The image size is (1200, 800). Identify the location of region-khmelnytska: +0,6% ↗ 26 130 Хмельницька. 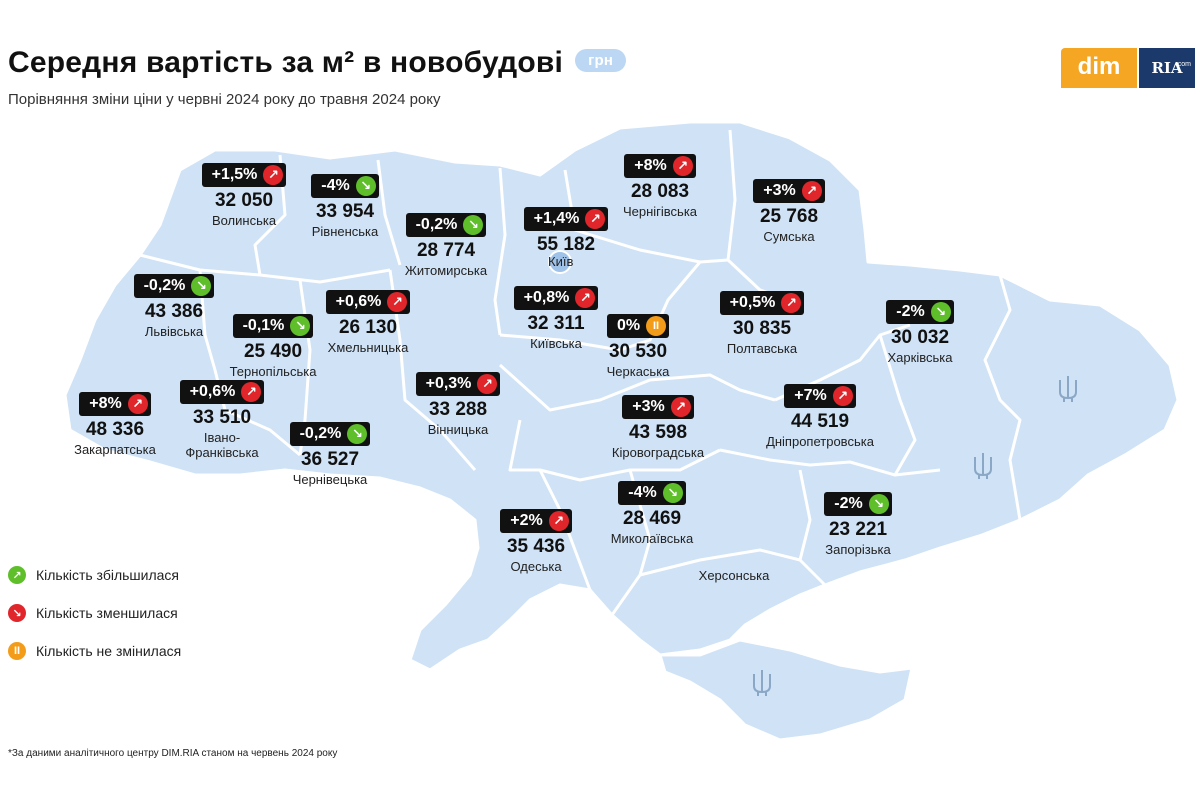
(368, 322).